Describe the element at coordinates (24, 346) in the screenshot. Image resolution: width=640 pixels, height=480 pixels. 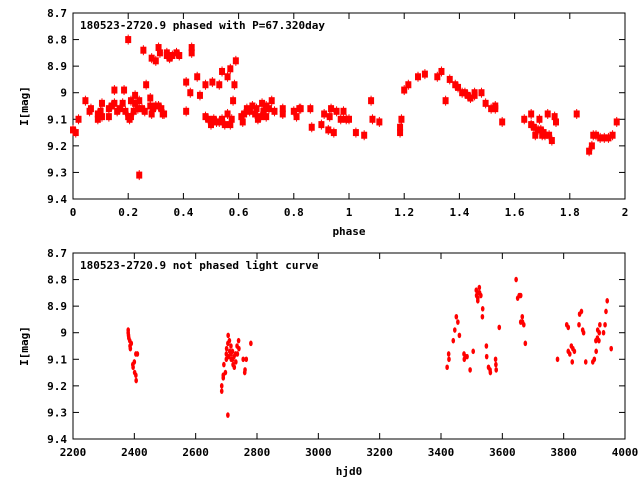
I see `unphased-plot-ylabel: I[mag]` at that location.